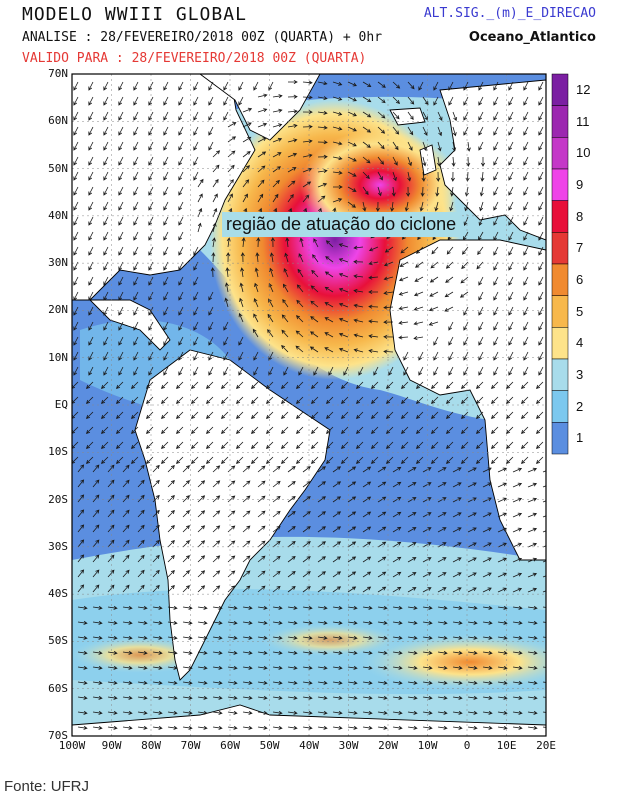 Image resolution: width=618 pixels, height=800 pixels. I want to click on colorbar-swatch, so click(560, 311).